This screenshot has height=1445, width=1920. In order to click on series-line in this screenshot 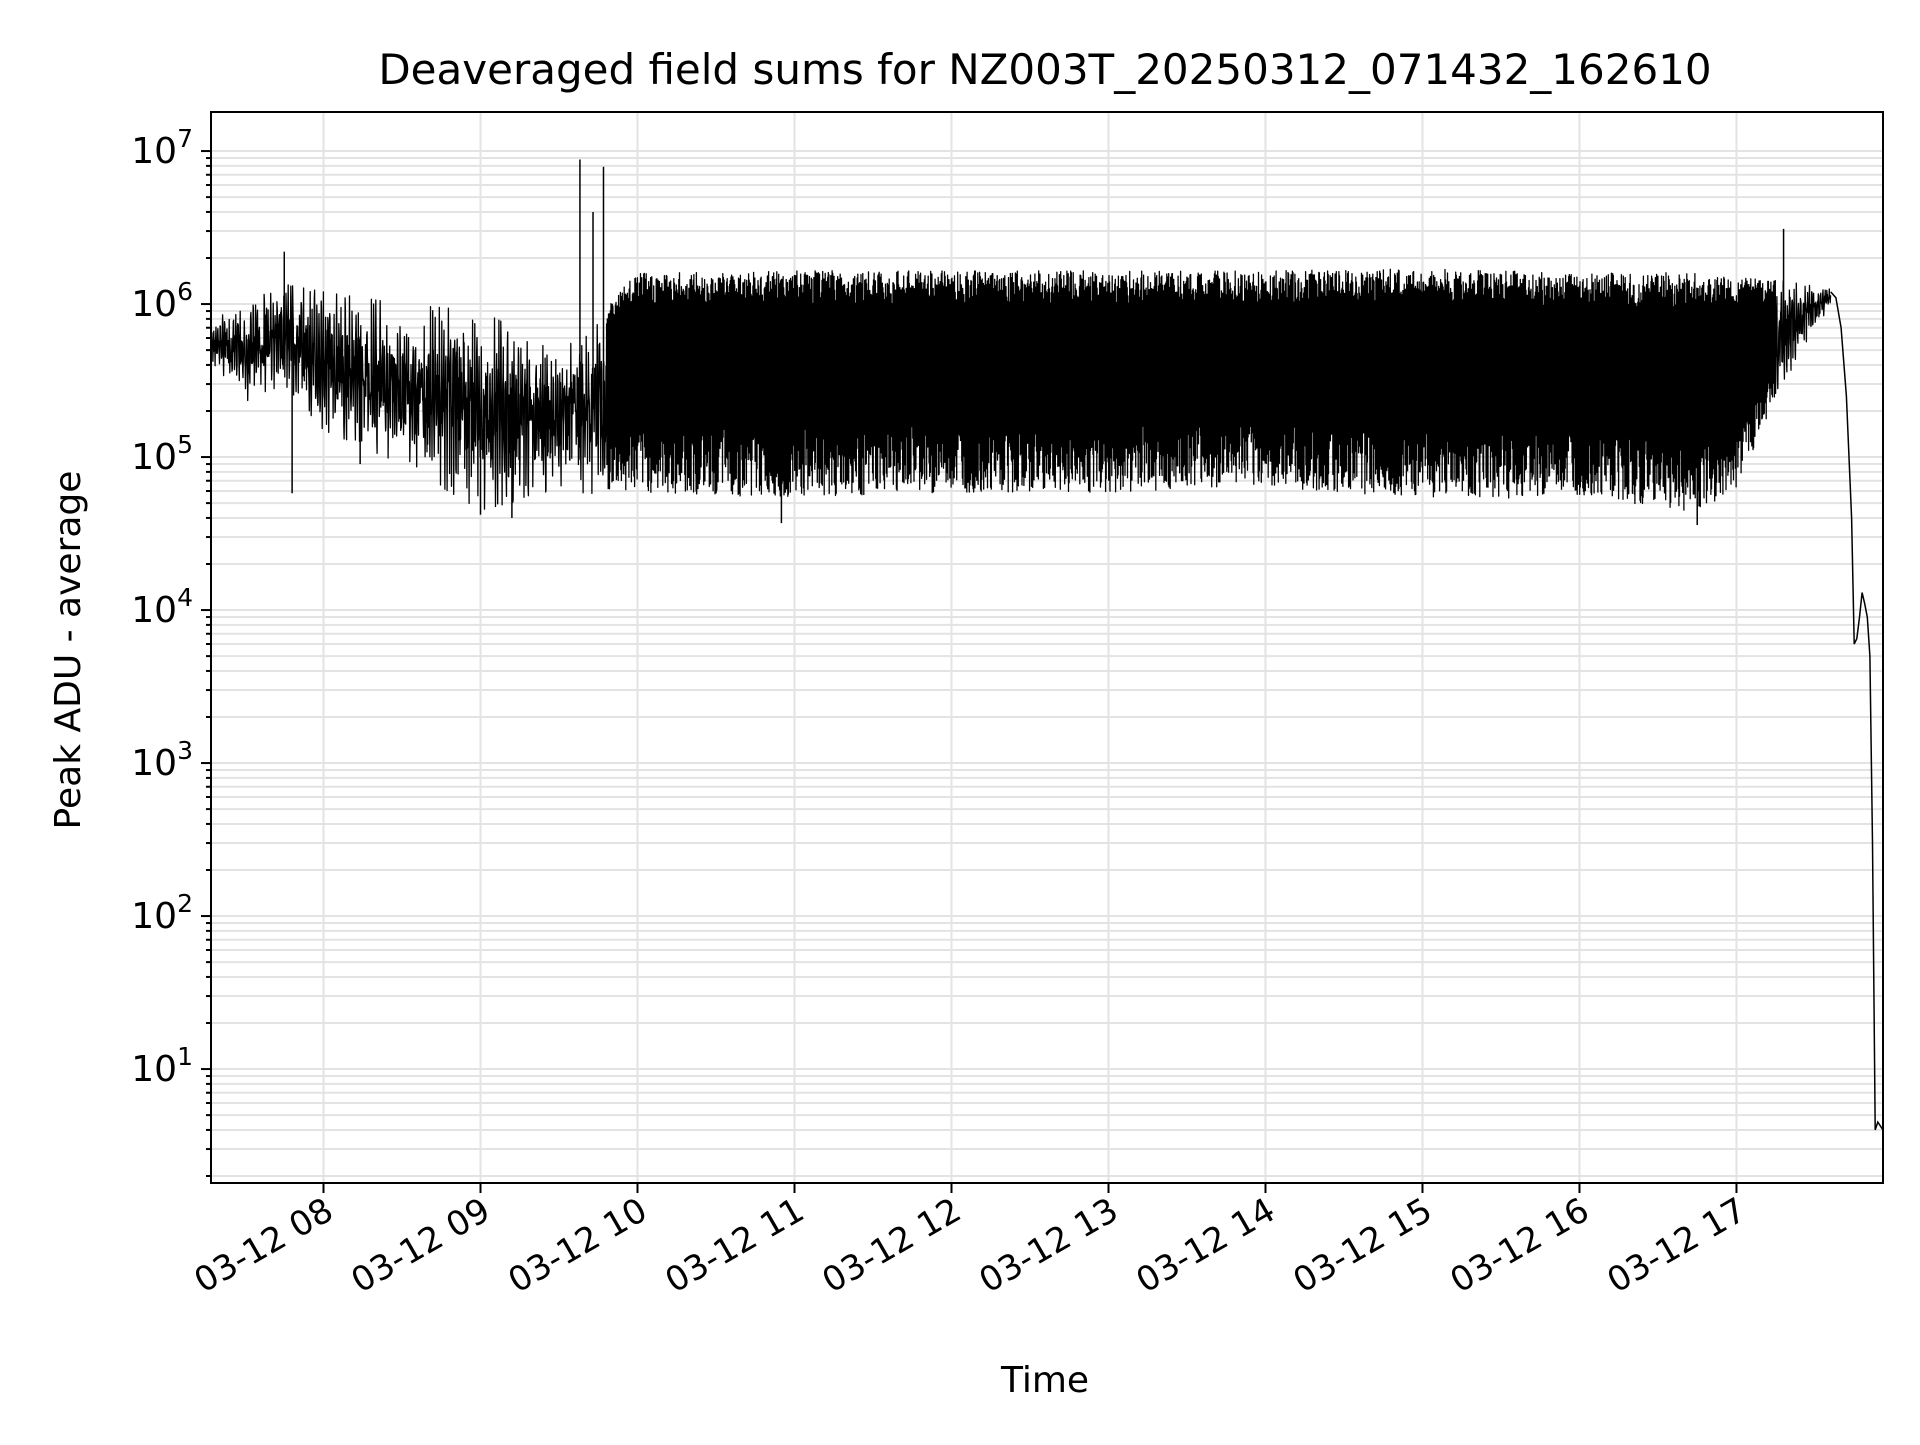, I will do `click(1021, 389)`.